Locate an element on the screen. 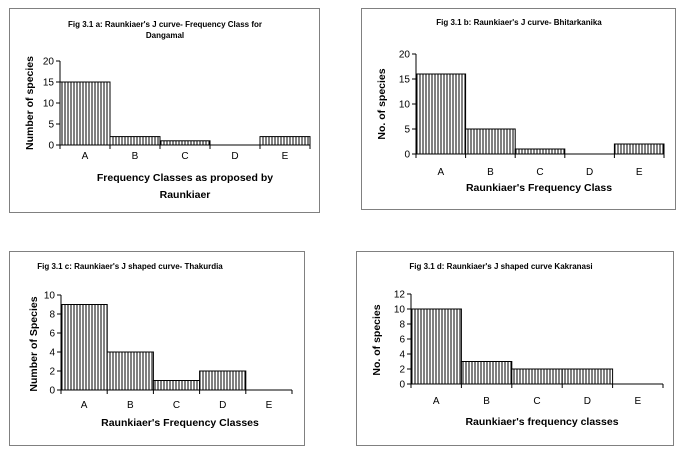 This screenshot has width=685, height=454. x-axis-label: Raunkiaer is located at coordinates (185, 195).